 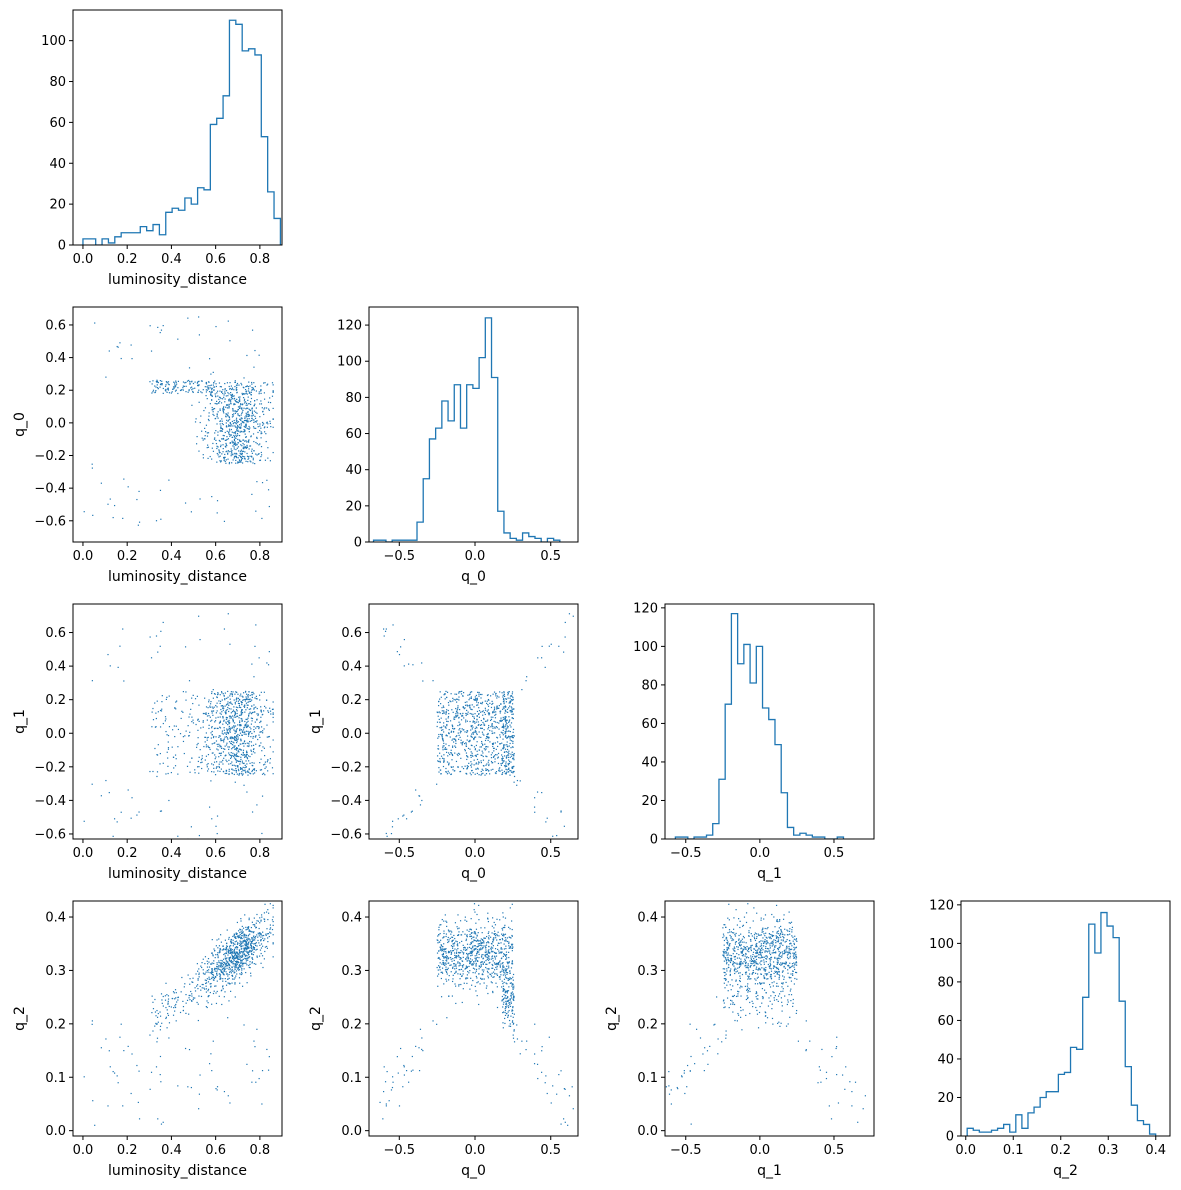 I want to click on y-tick-label: 0.2, so click(x=55, y=1024).